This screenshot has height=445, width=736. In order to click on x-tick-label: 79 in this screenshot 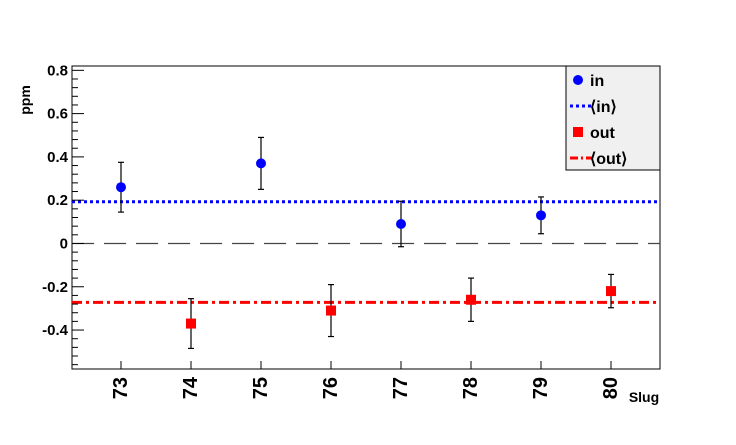, I will do `click(541, 388)`.